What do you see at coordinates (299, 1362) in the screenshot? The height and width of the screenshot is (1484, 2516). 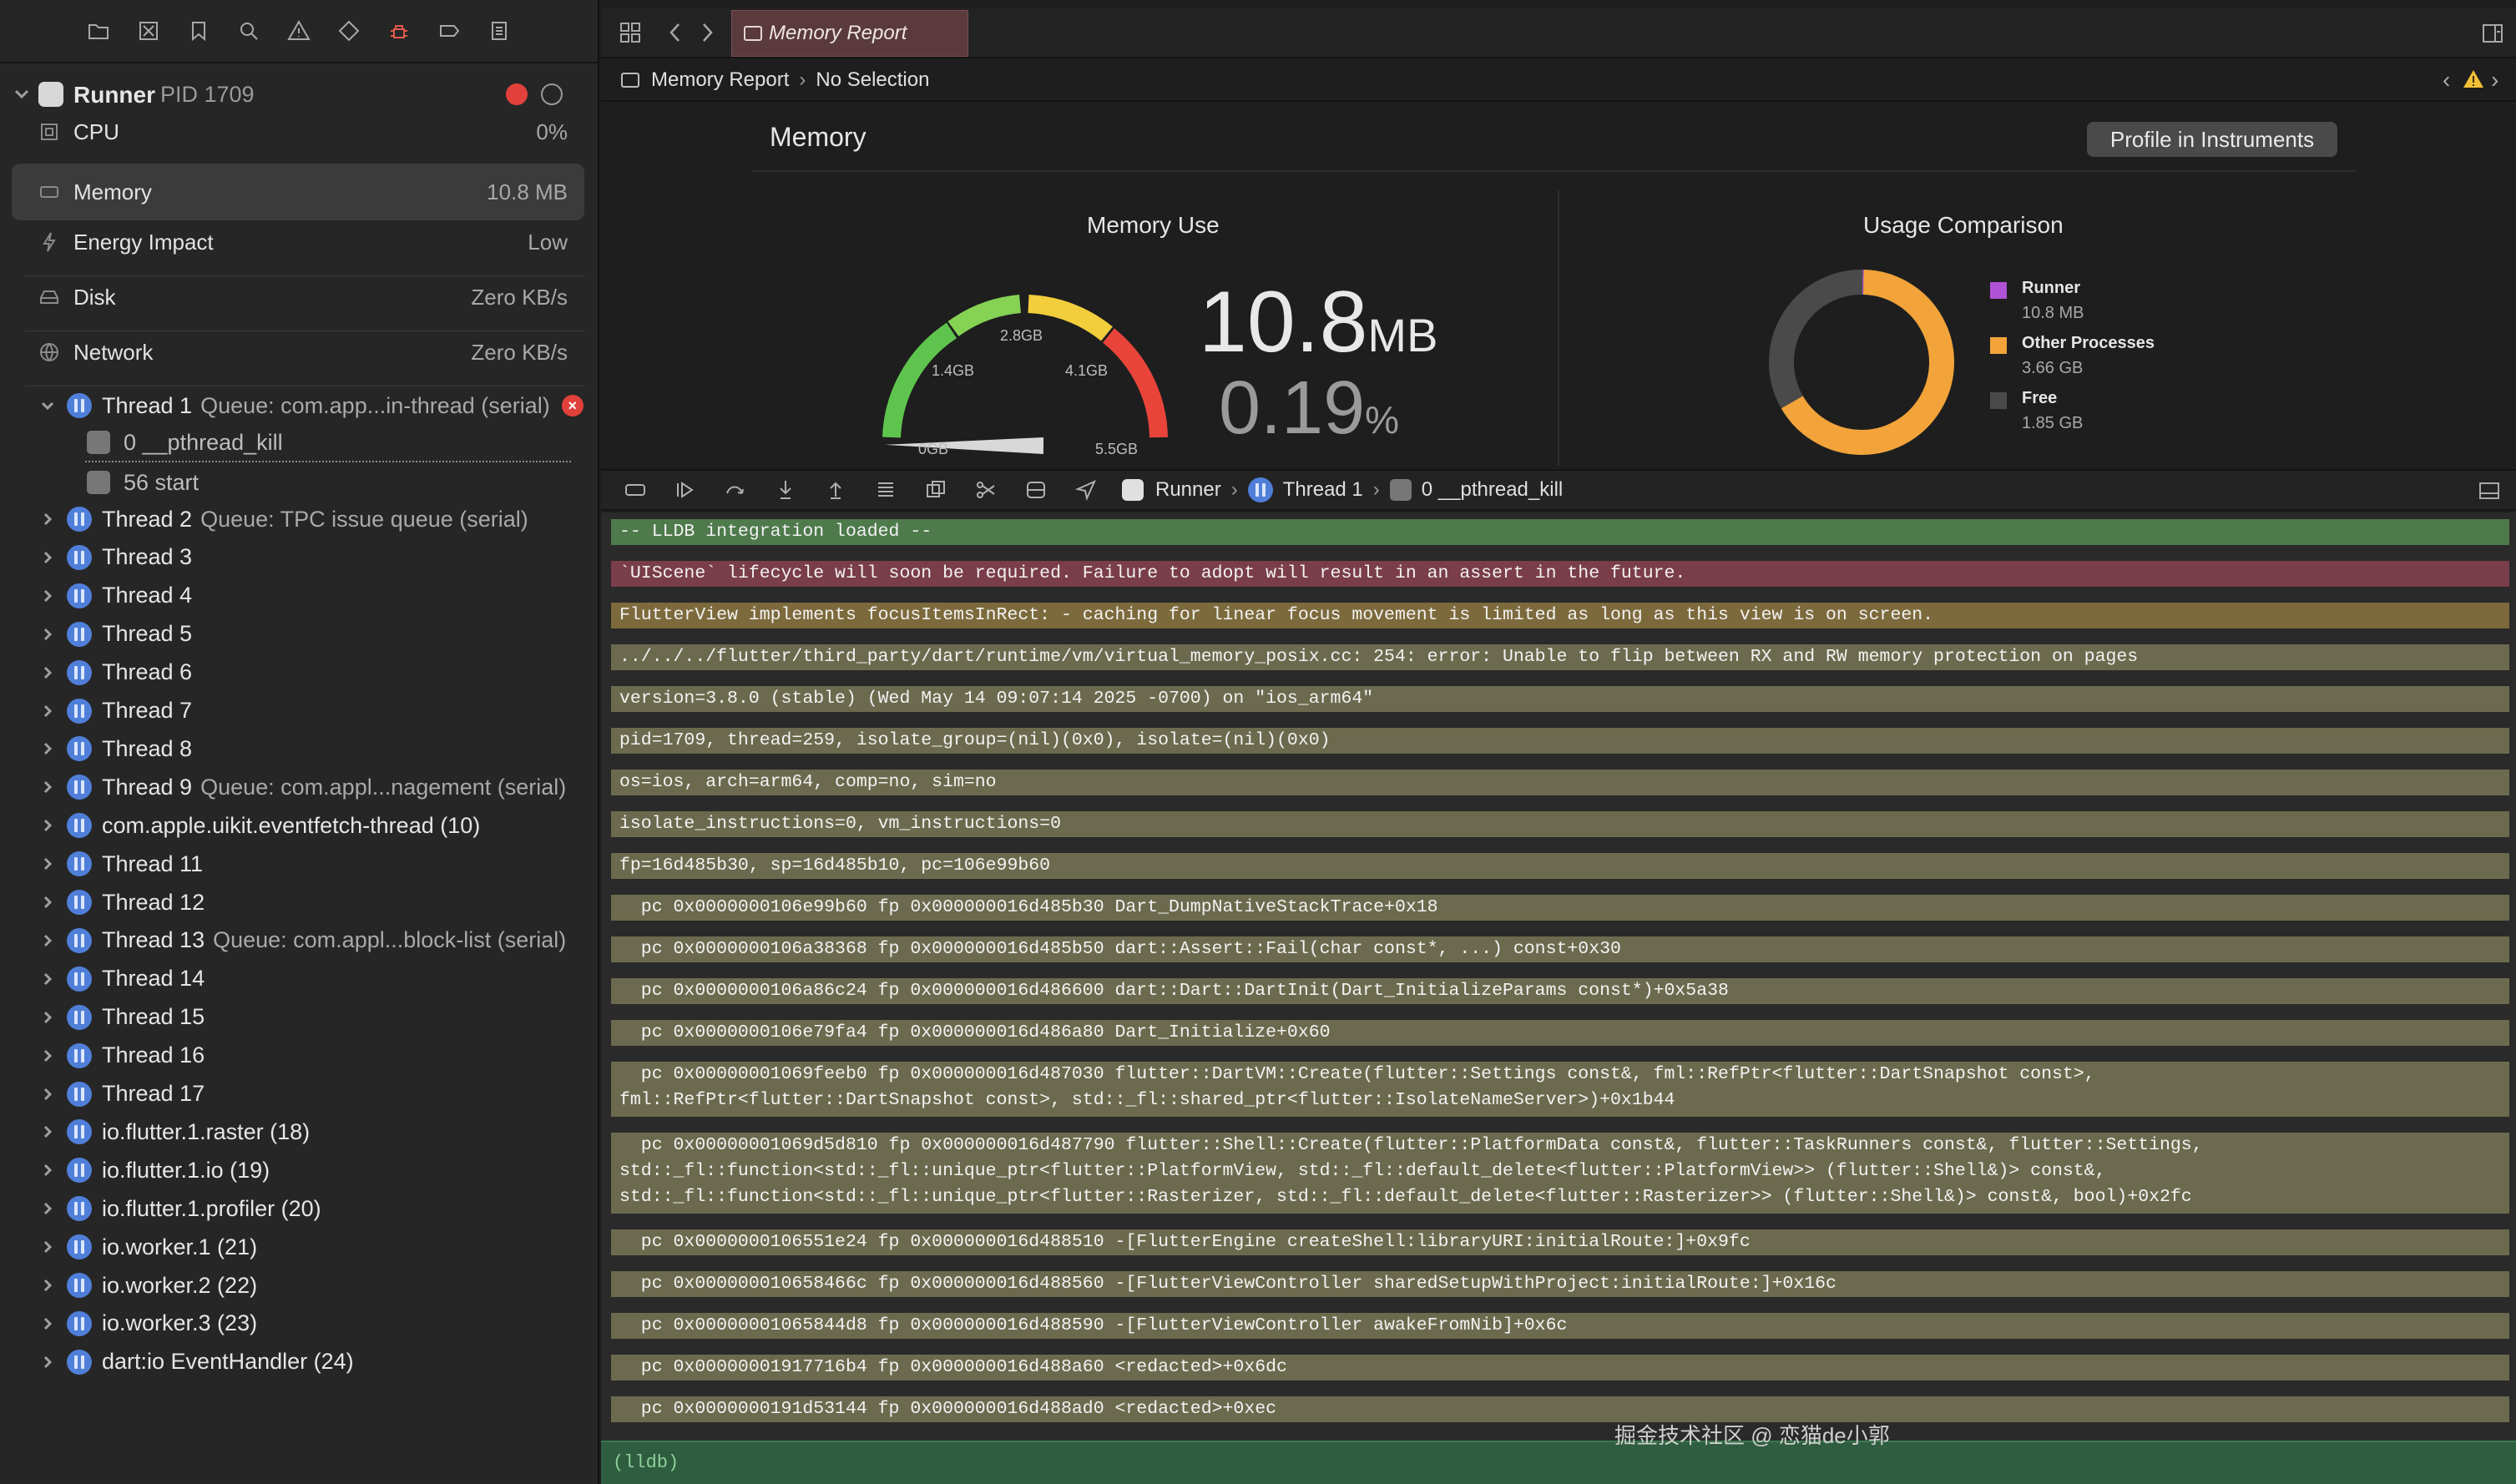 I see `thread-row: dart:io EventHandler (24)` at bounding box center [299, 1362].